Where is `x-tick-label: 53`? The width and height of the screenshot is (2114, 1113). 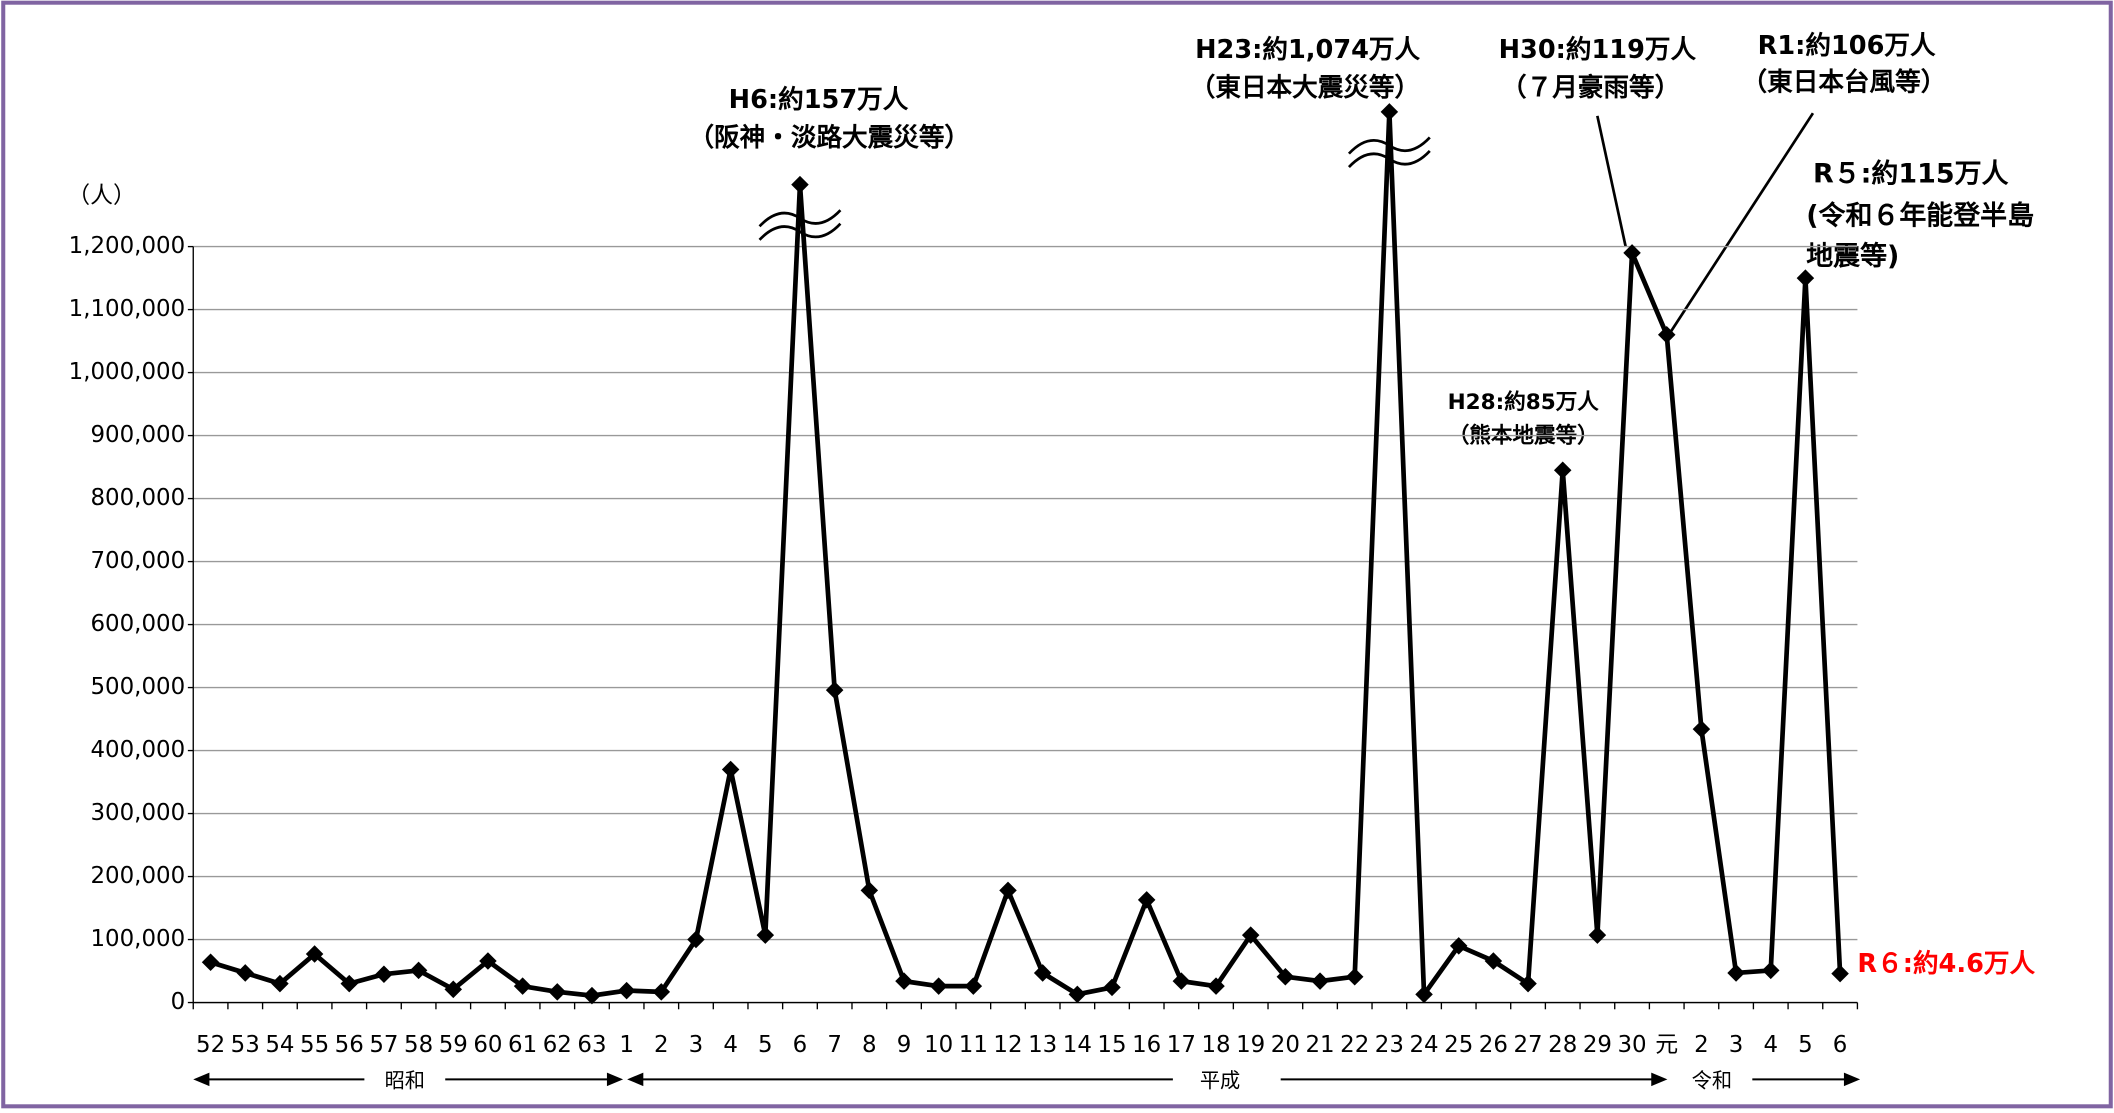 x-tick-label: 53 is located at coordinates (245, 1045).